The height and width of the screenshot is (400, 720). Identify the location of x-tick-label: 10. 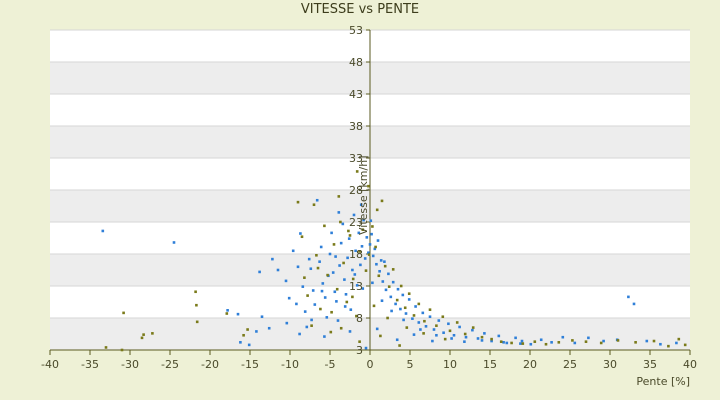
(450, 364).